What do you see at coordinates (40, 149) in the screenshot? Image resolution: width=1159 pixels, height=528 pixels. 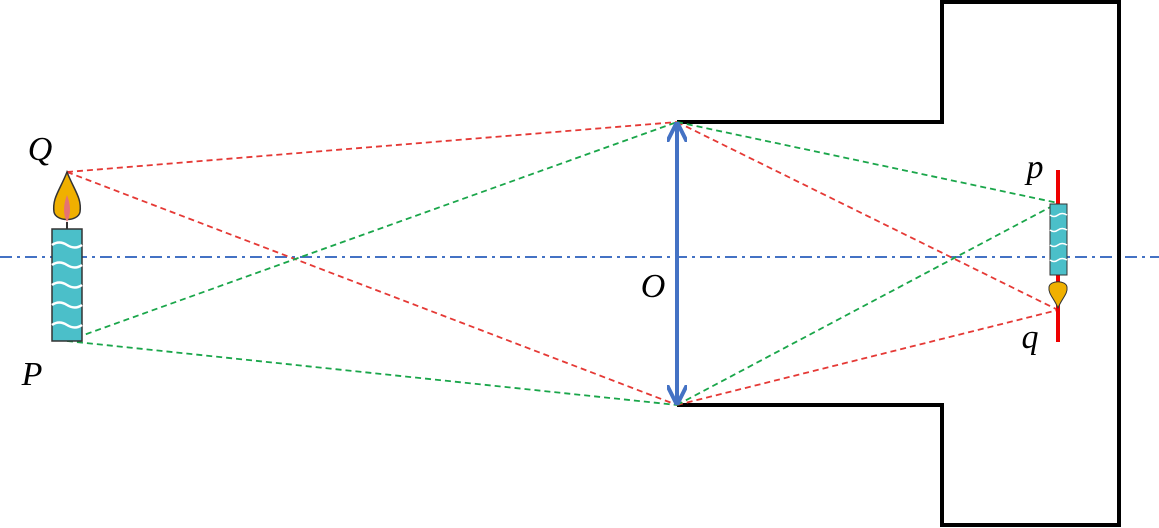 I see `label: Q` at bounding box center [40, 149].